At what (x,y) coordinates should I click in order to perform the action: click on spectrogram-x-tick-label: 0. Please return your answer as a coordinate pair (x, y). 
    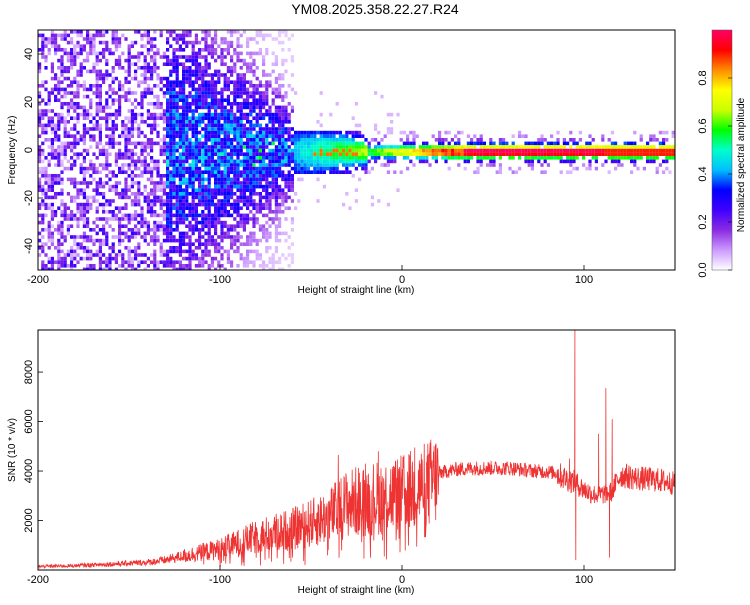
    Looking at the image, I should click on (402, 280).